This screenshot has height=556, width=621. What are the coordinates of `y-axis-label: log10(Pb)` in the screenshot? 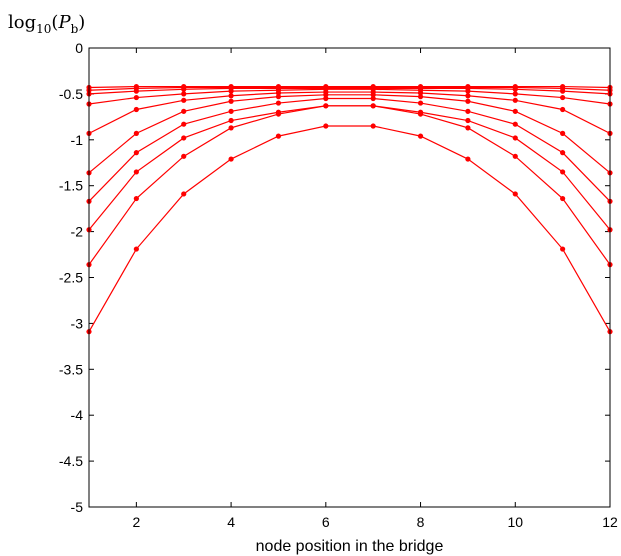 It's located at (46, 24).